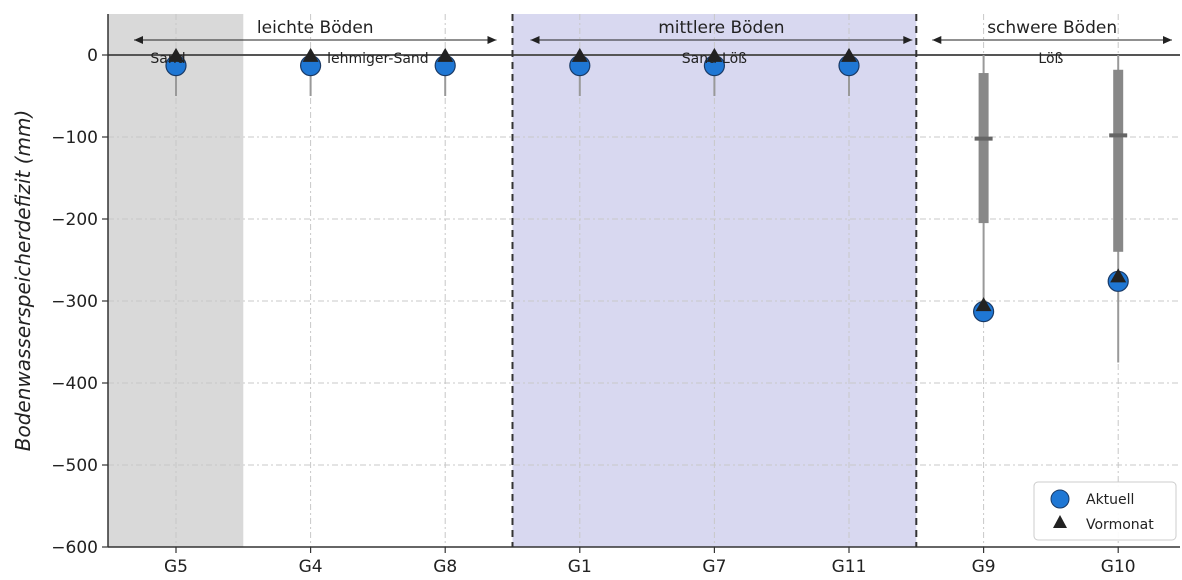  What do you see at coordinates (714, 566) in the screenshot?
I see `x-tick-label-G7: G7` at bounding box center [714, 566].